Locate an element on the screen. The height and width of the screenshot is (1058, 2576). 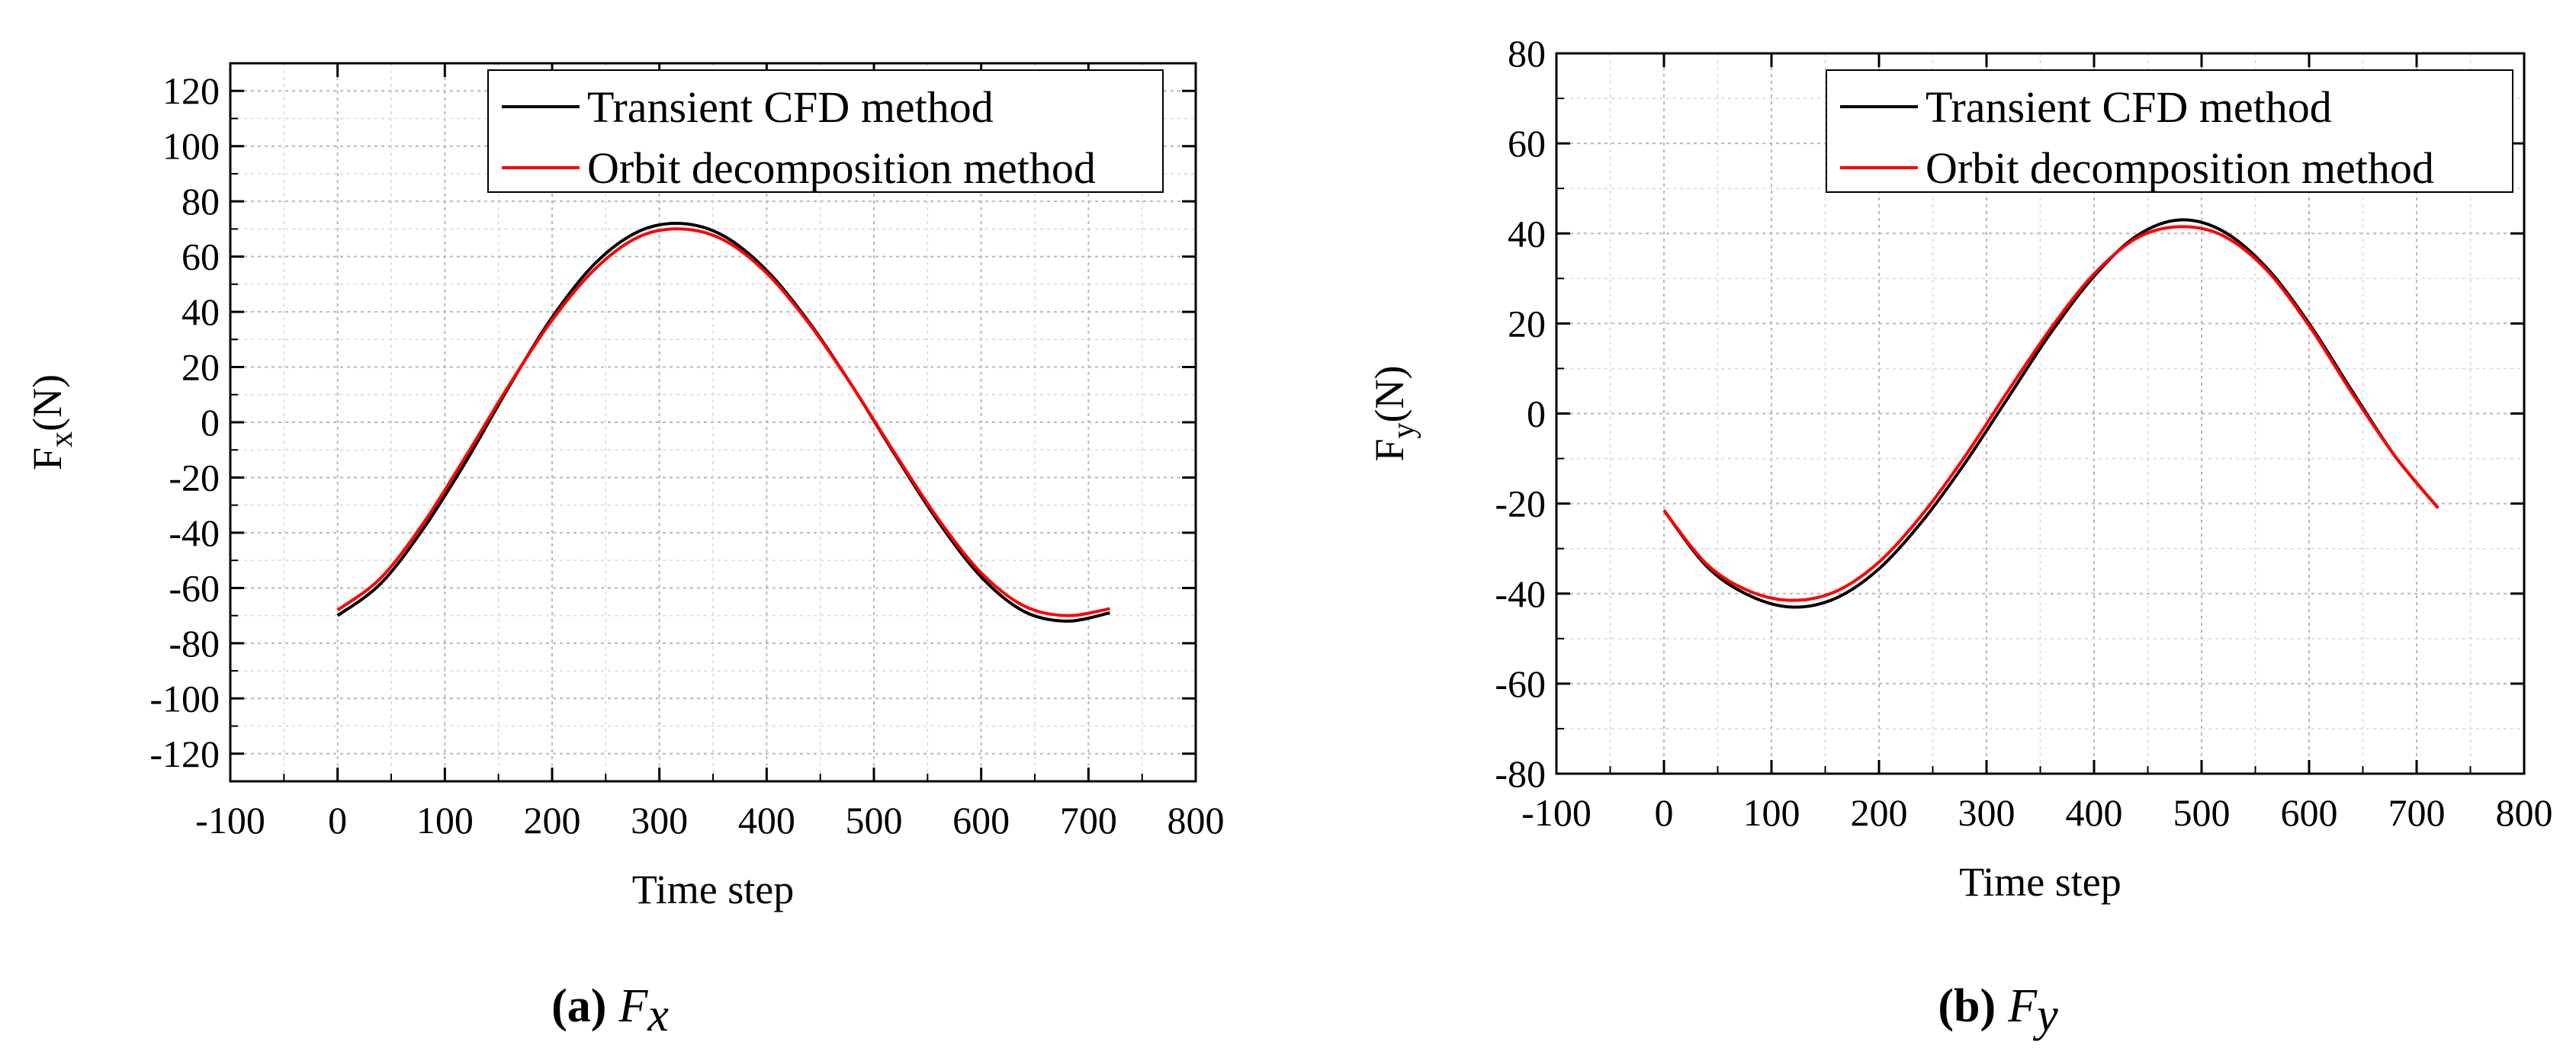
y-axis-title-b: Fy(N) is located at coordinates (1394, 413).